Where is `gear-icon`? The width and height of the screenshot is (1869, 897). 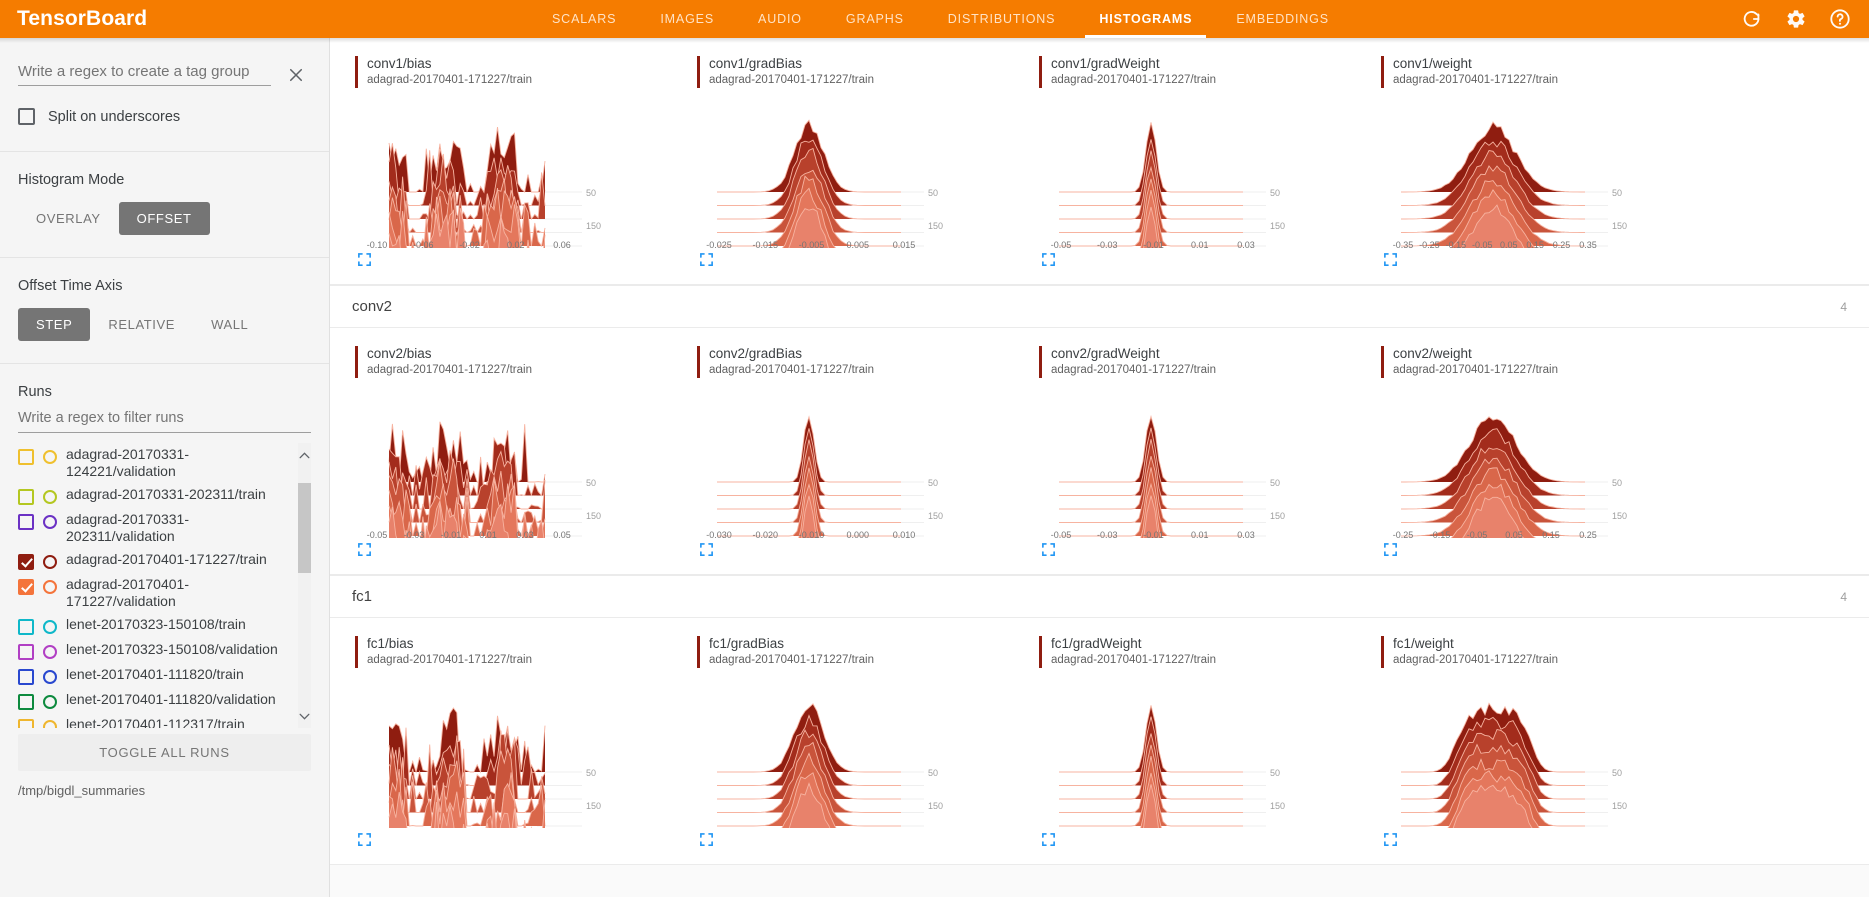
gear-icon is located at coordinates (1796, 19).